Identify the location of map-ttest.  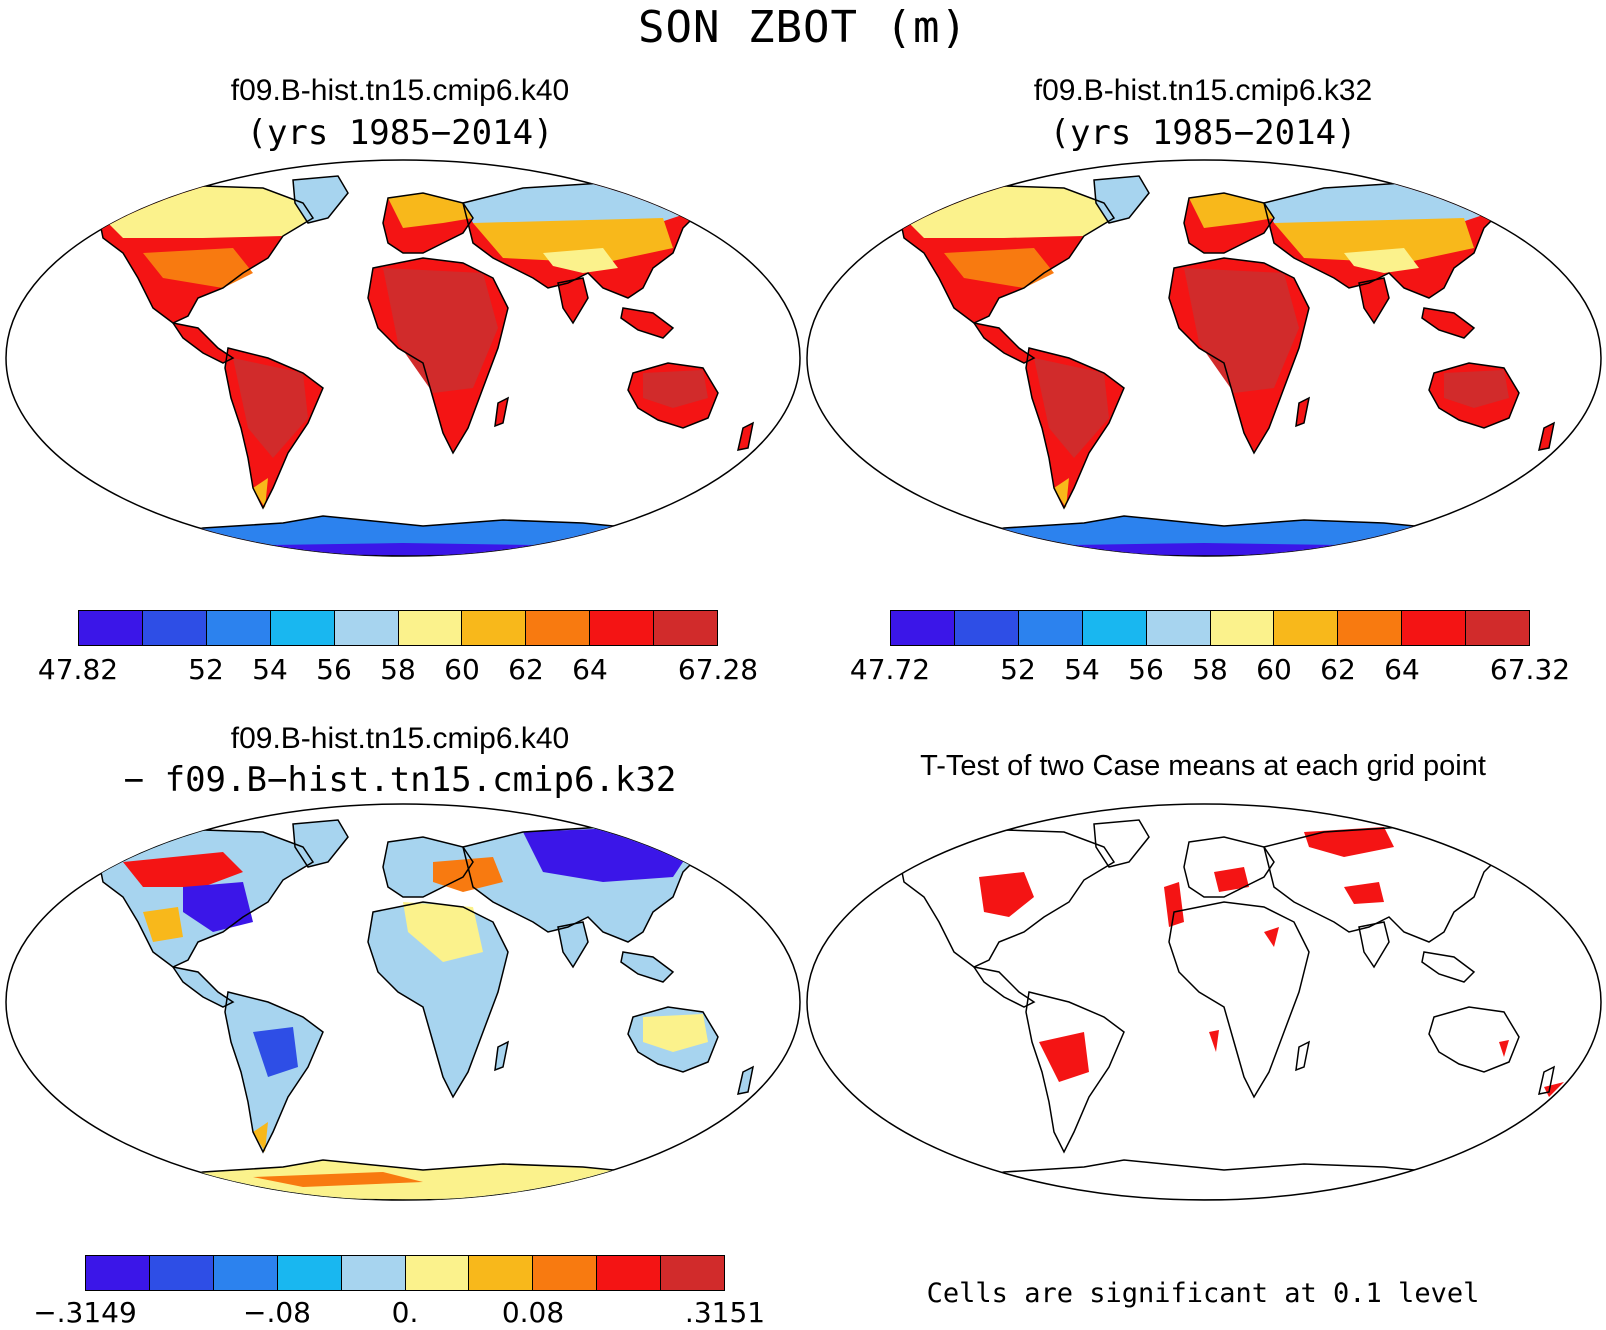
(1204, 1002).